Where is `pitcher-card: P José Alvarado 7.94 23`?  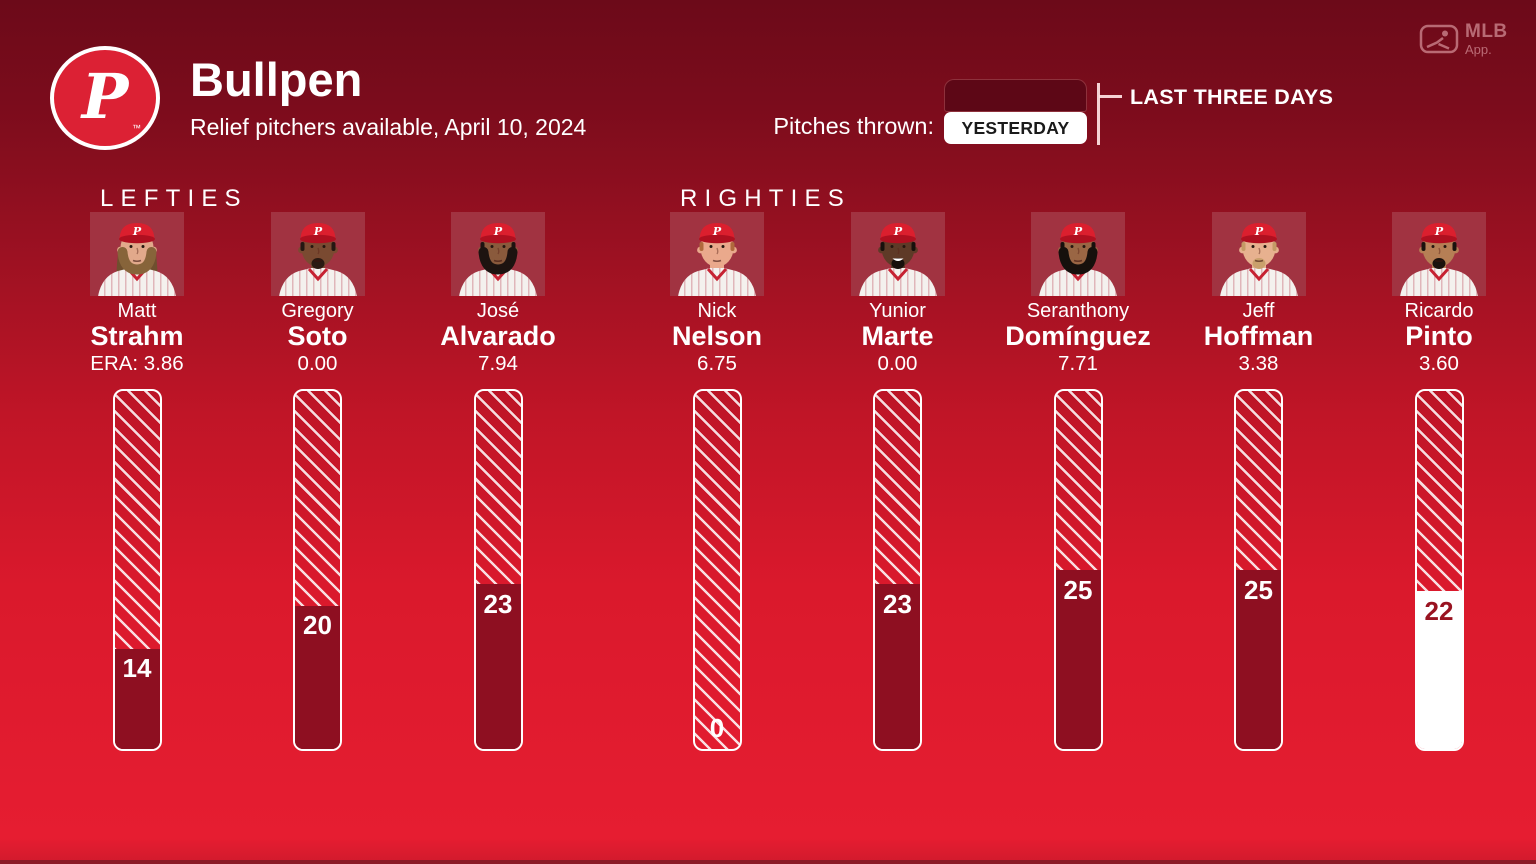
pitcher-card: P José Alvarado 7.94 23 is located at coordinates (498, 481).